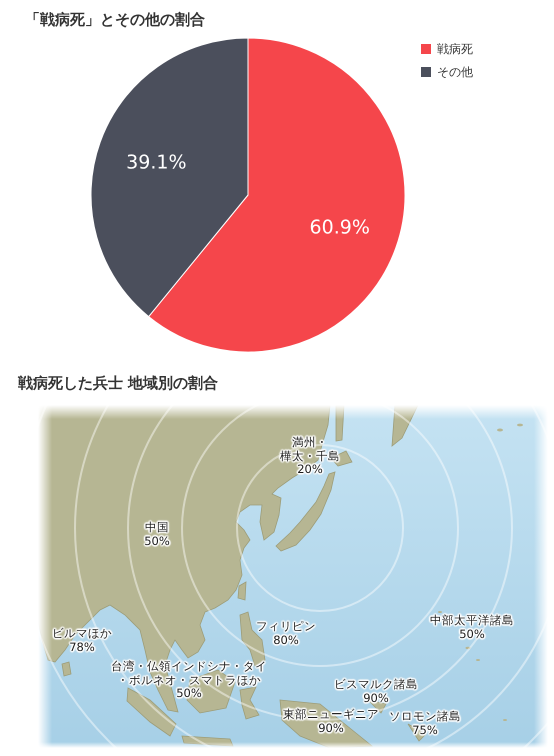 The height and width of the screenshot is (756, 554). I want to click on category-label: ソロモン諸島, so click(425, 716).